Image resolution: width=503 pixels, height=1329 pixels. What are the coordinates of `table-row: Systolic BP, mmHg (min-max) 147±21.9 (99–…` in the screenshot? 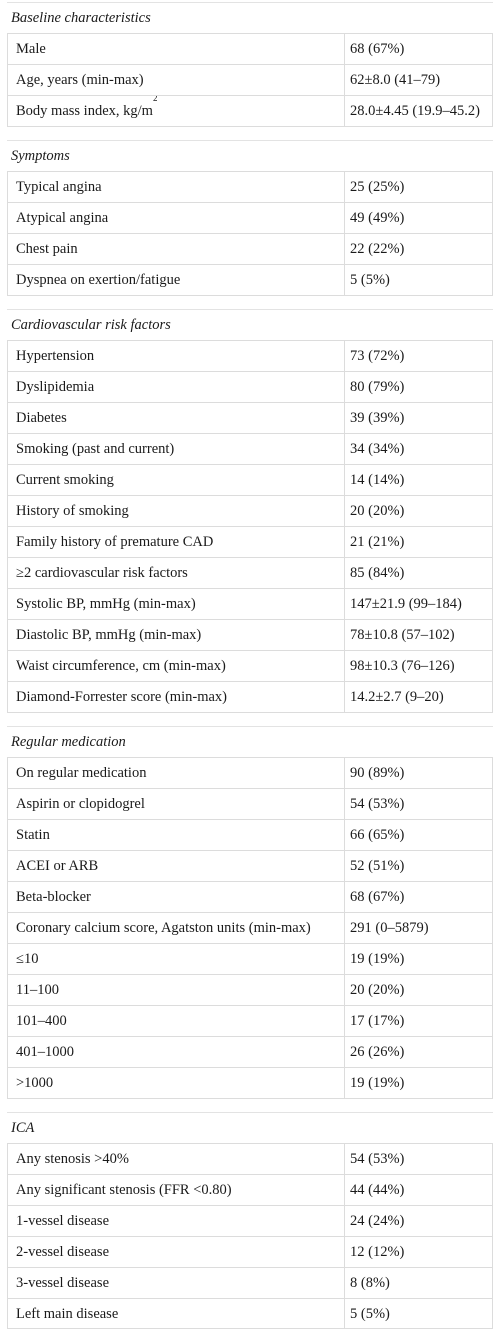 It's located at (250, 603).